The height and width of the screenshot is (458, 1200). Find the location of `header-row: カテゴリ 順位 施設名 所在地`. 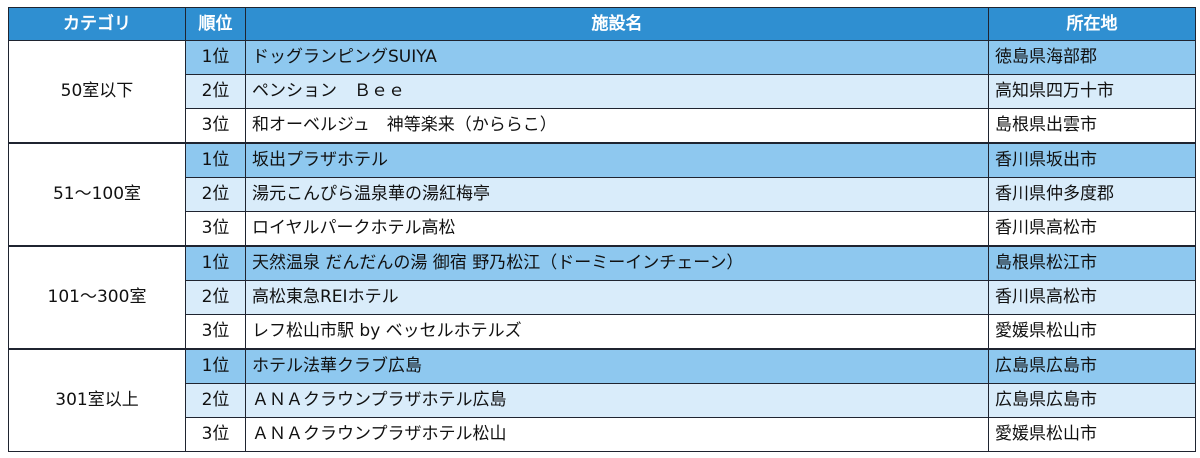

header-row: カテゴリ 順位 施設名 所在地 is located at coordinates (602, 24).